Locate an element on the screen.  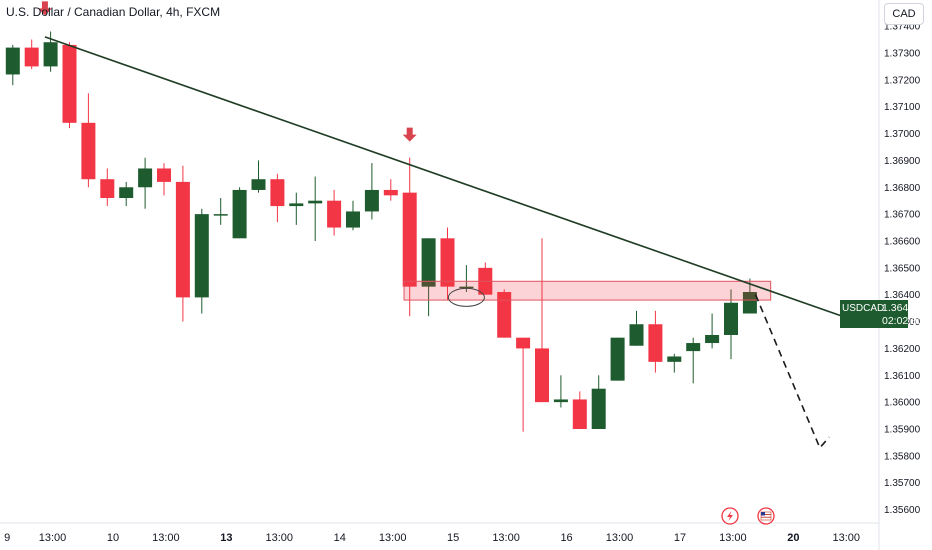
price-tick-label: 1.35800 is located at coordinates (902, 456).